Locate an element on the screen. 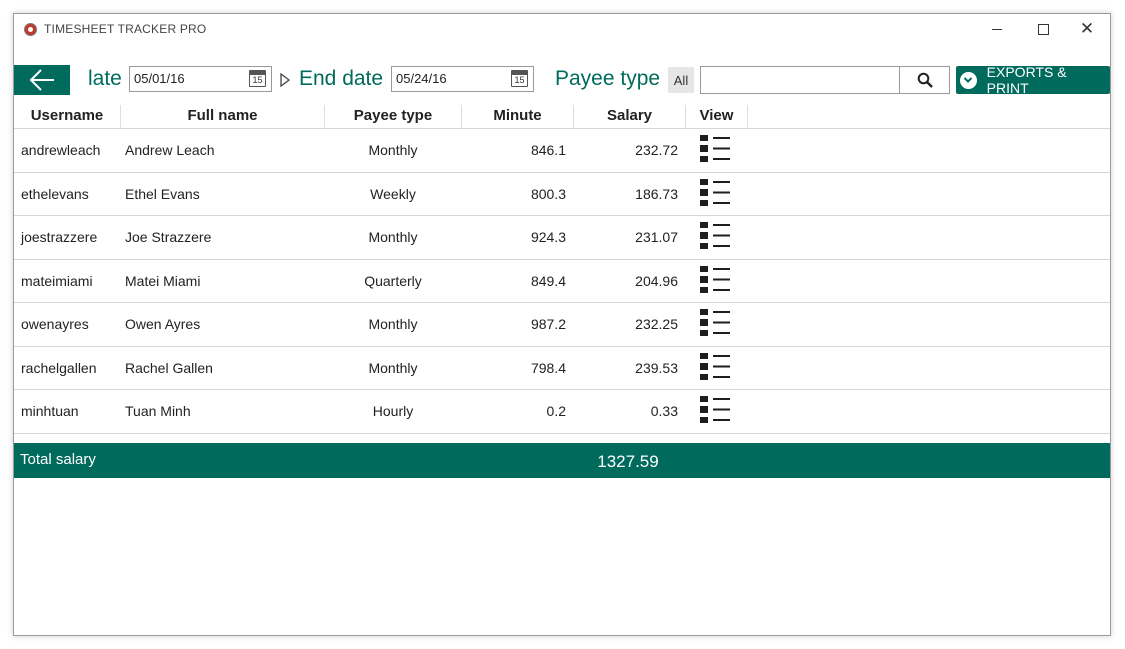 This screenshot has height=649, width=1125. end-date-value: 05/24/16 is located at coordinates (421, 78).